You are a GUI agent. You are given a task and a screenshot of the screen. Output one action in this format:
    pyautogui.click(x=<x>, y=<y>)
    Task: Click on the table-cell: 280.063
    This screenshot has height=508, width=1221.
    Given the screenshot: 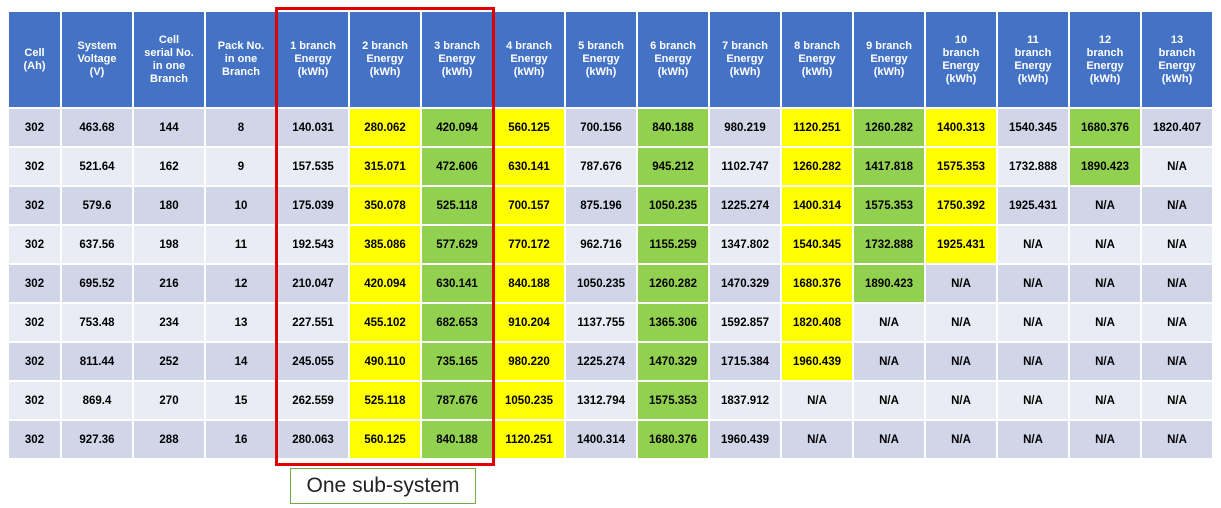 What is the action you would take?
    pyautogui.click(x=313, y=439)
    